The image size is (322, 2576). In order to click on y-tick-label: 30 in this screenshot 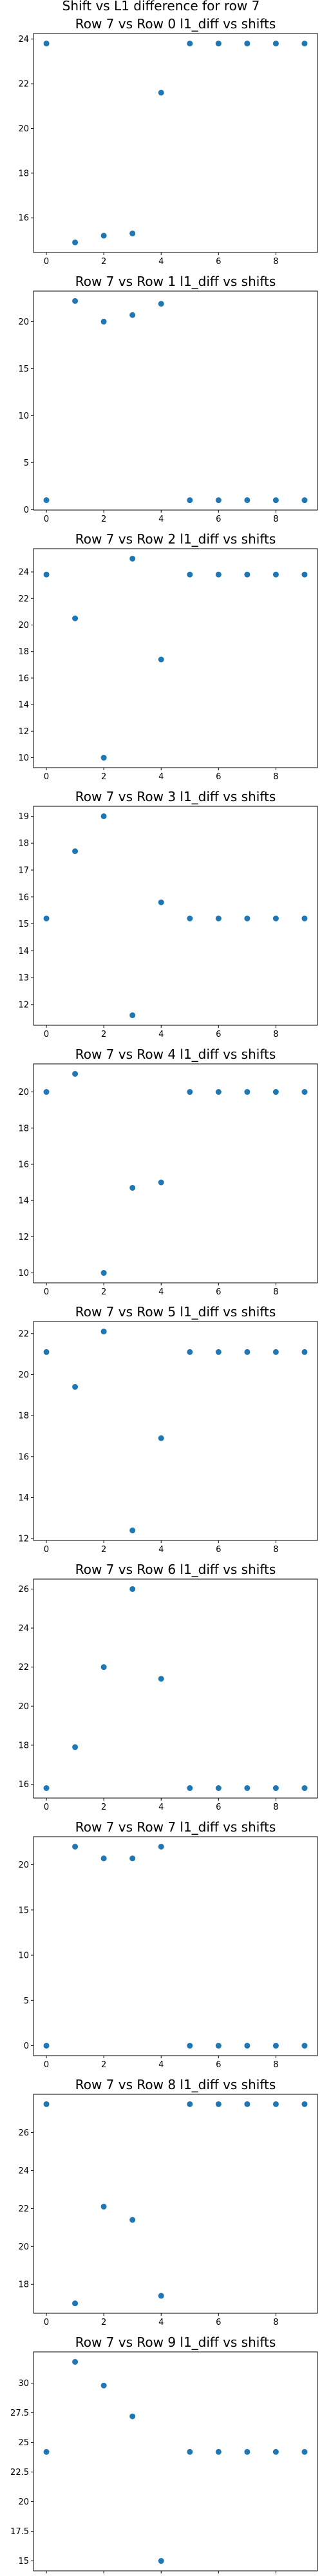, I will do `click(24, 2384)`.